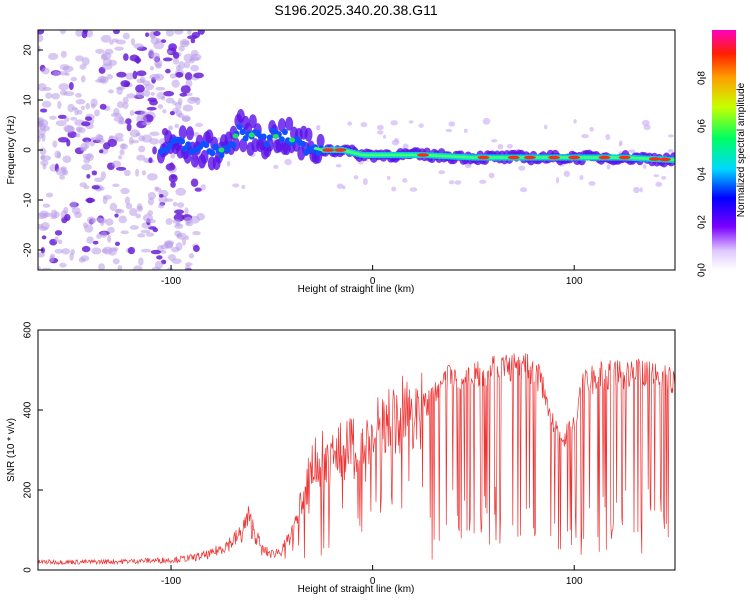  Describe the element at coordinates (33, 447) in the screenshot. I see `snr-y-ticks: 0 200 400 600` at that location.